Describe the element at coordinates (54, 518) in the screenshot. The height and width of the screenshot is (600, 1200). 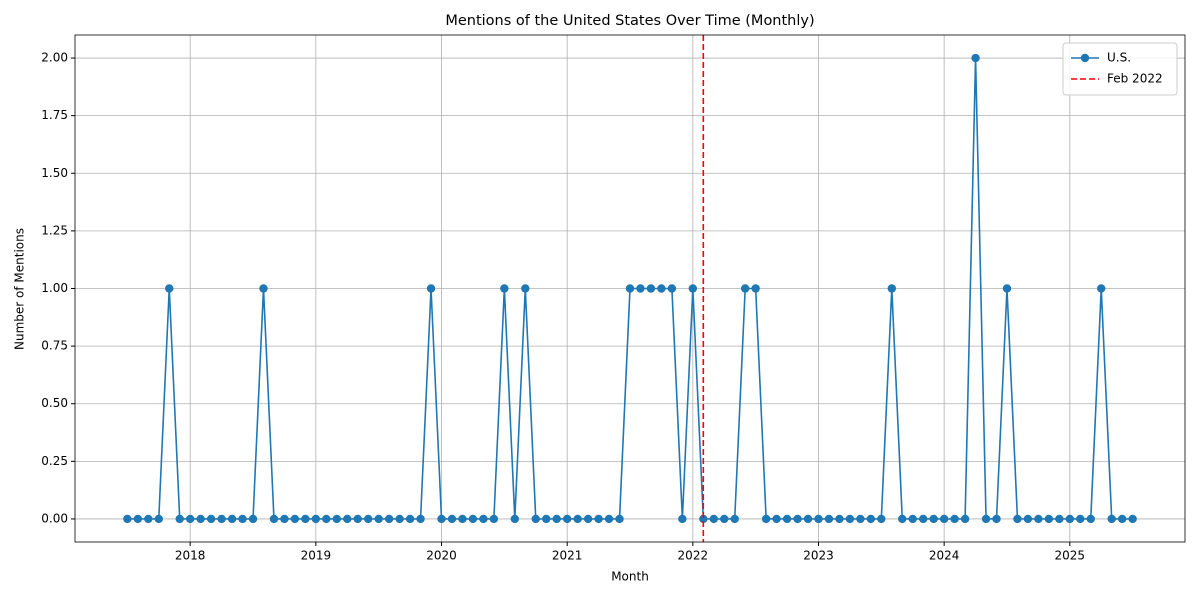
I see `y-tick-label: 0.00` at that location.